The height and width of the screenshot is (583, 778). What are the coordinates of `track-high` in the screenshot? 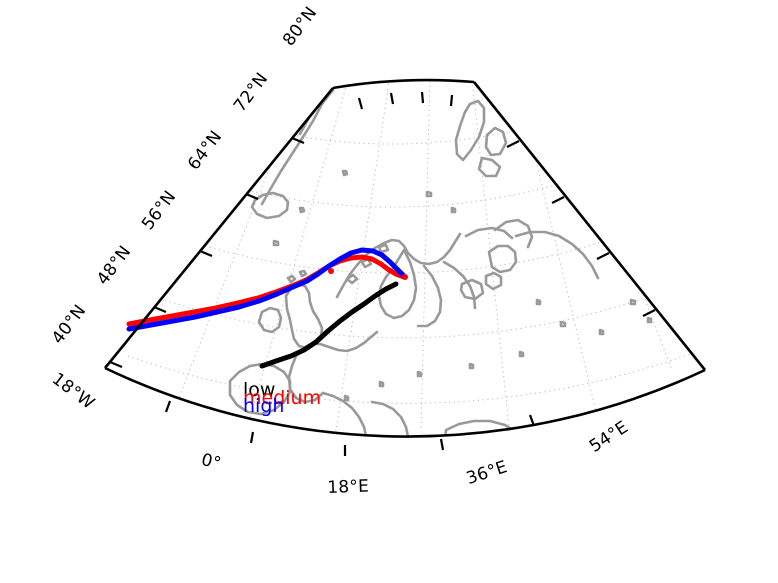 It's located at (266, 289).